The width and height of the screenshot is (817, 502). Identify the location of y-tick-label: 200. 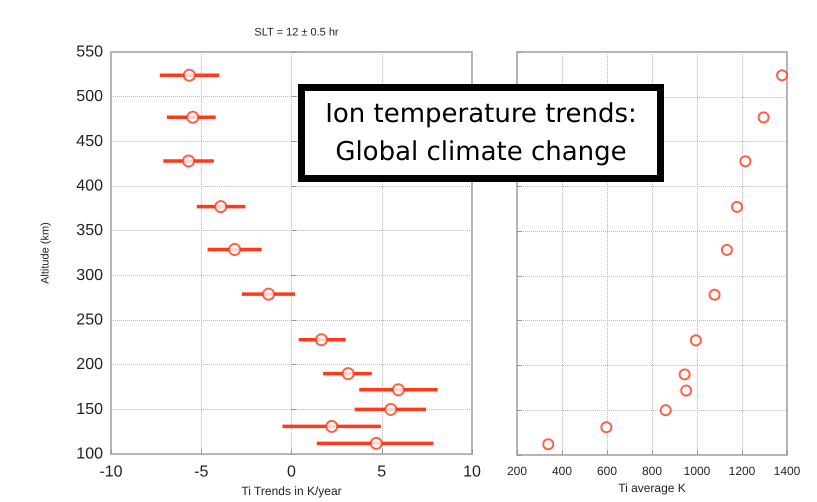
(90, 365).